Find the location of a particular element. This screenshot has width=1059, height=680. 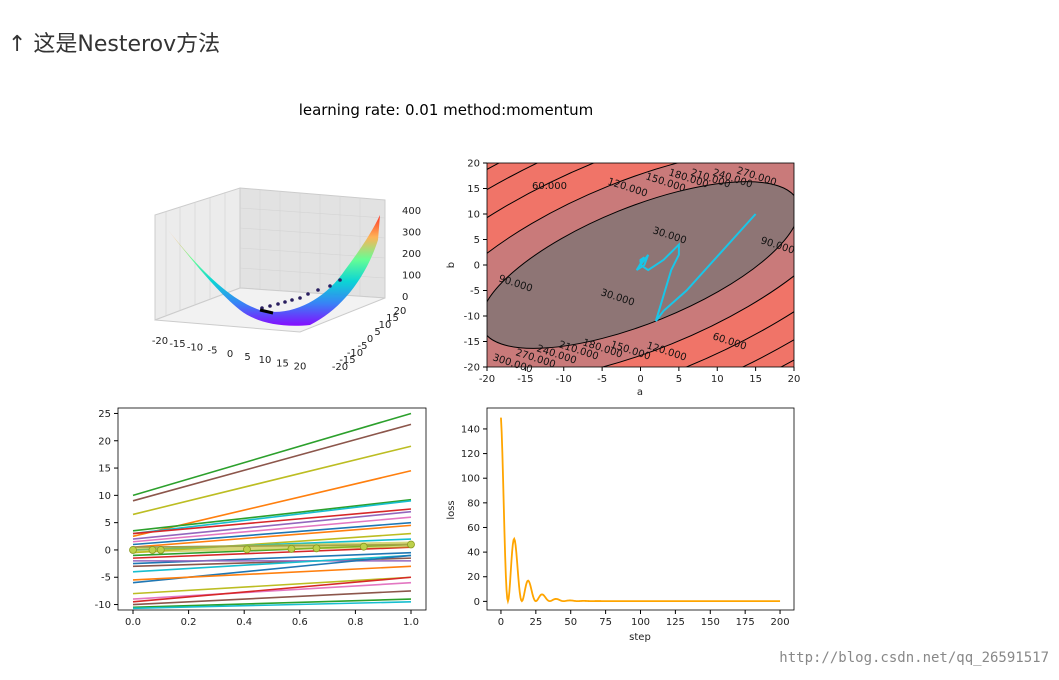

loss-surface is located at coordinates (274, 270).